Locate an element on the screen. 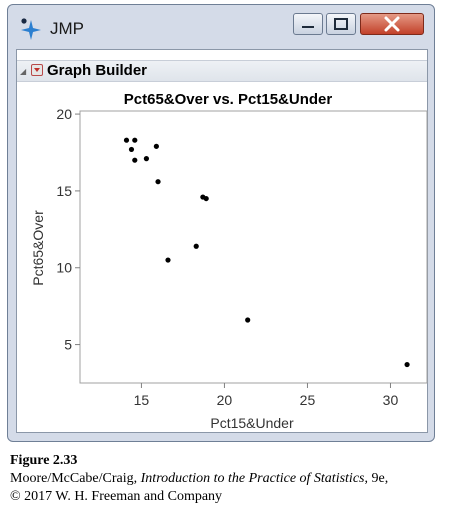 This screenshot has width=469, height=516. x-tick-label: 20 is located at coordinates (225, 400).